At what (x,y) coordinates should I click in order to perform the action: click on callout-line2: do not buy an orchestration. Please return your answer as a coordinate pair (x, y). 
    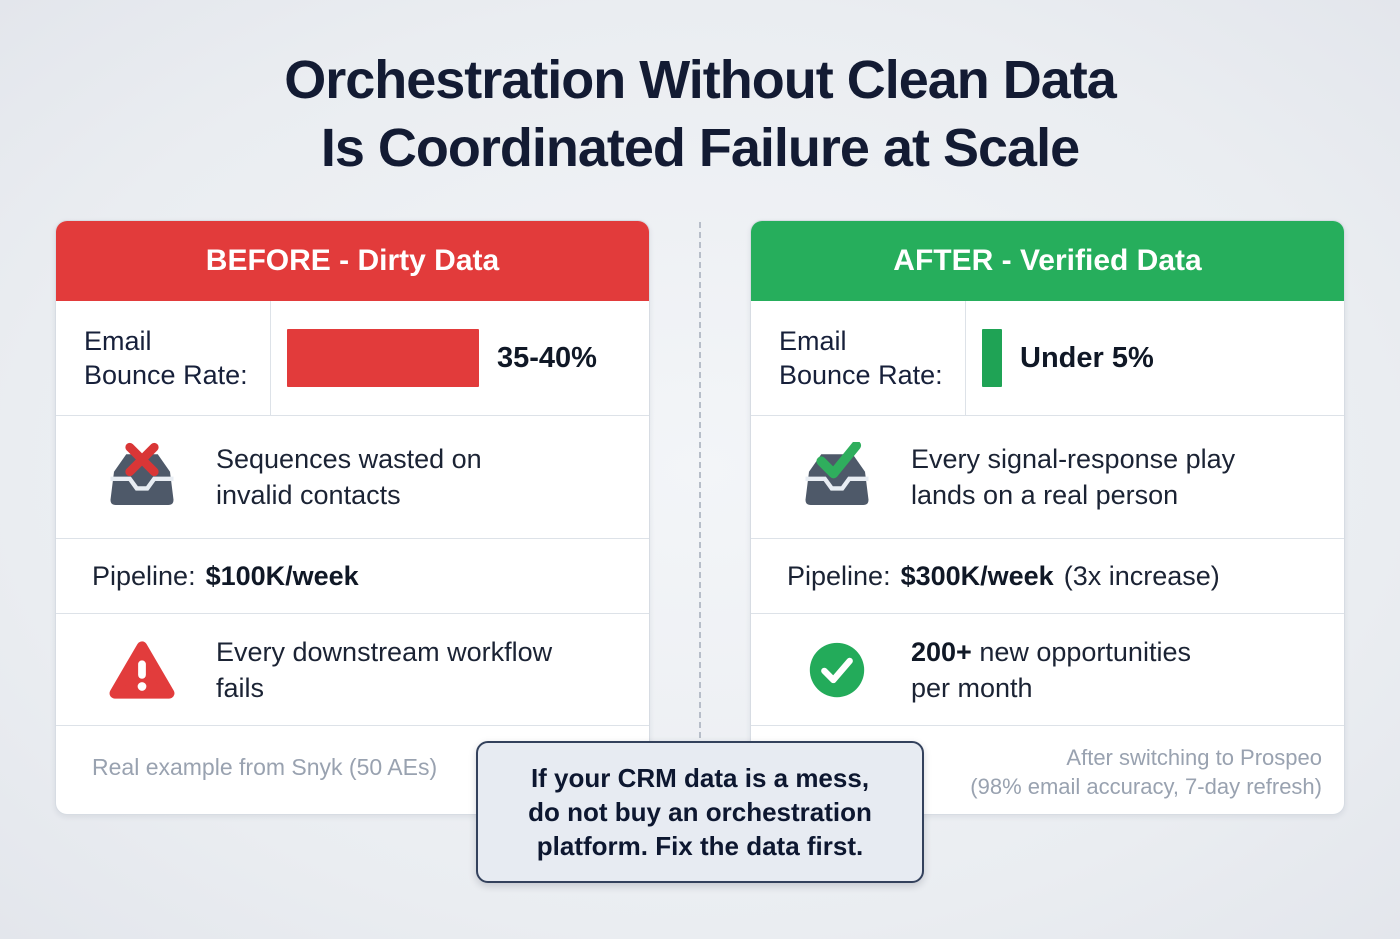
    Looking at the image, I should click on (700, 812).